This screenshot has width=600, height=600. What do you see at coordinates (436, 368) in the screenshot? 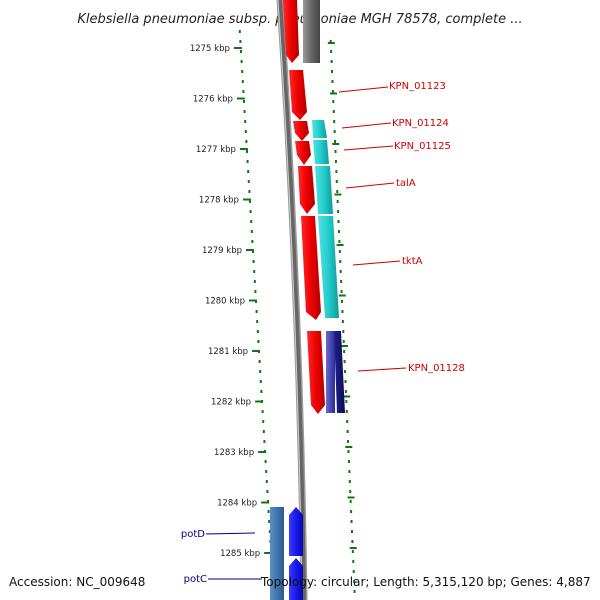
I see `gene-label-kpn-01128: KPN_01128` at bounding box center [436, 368].